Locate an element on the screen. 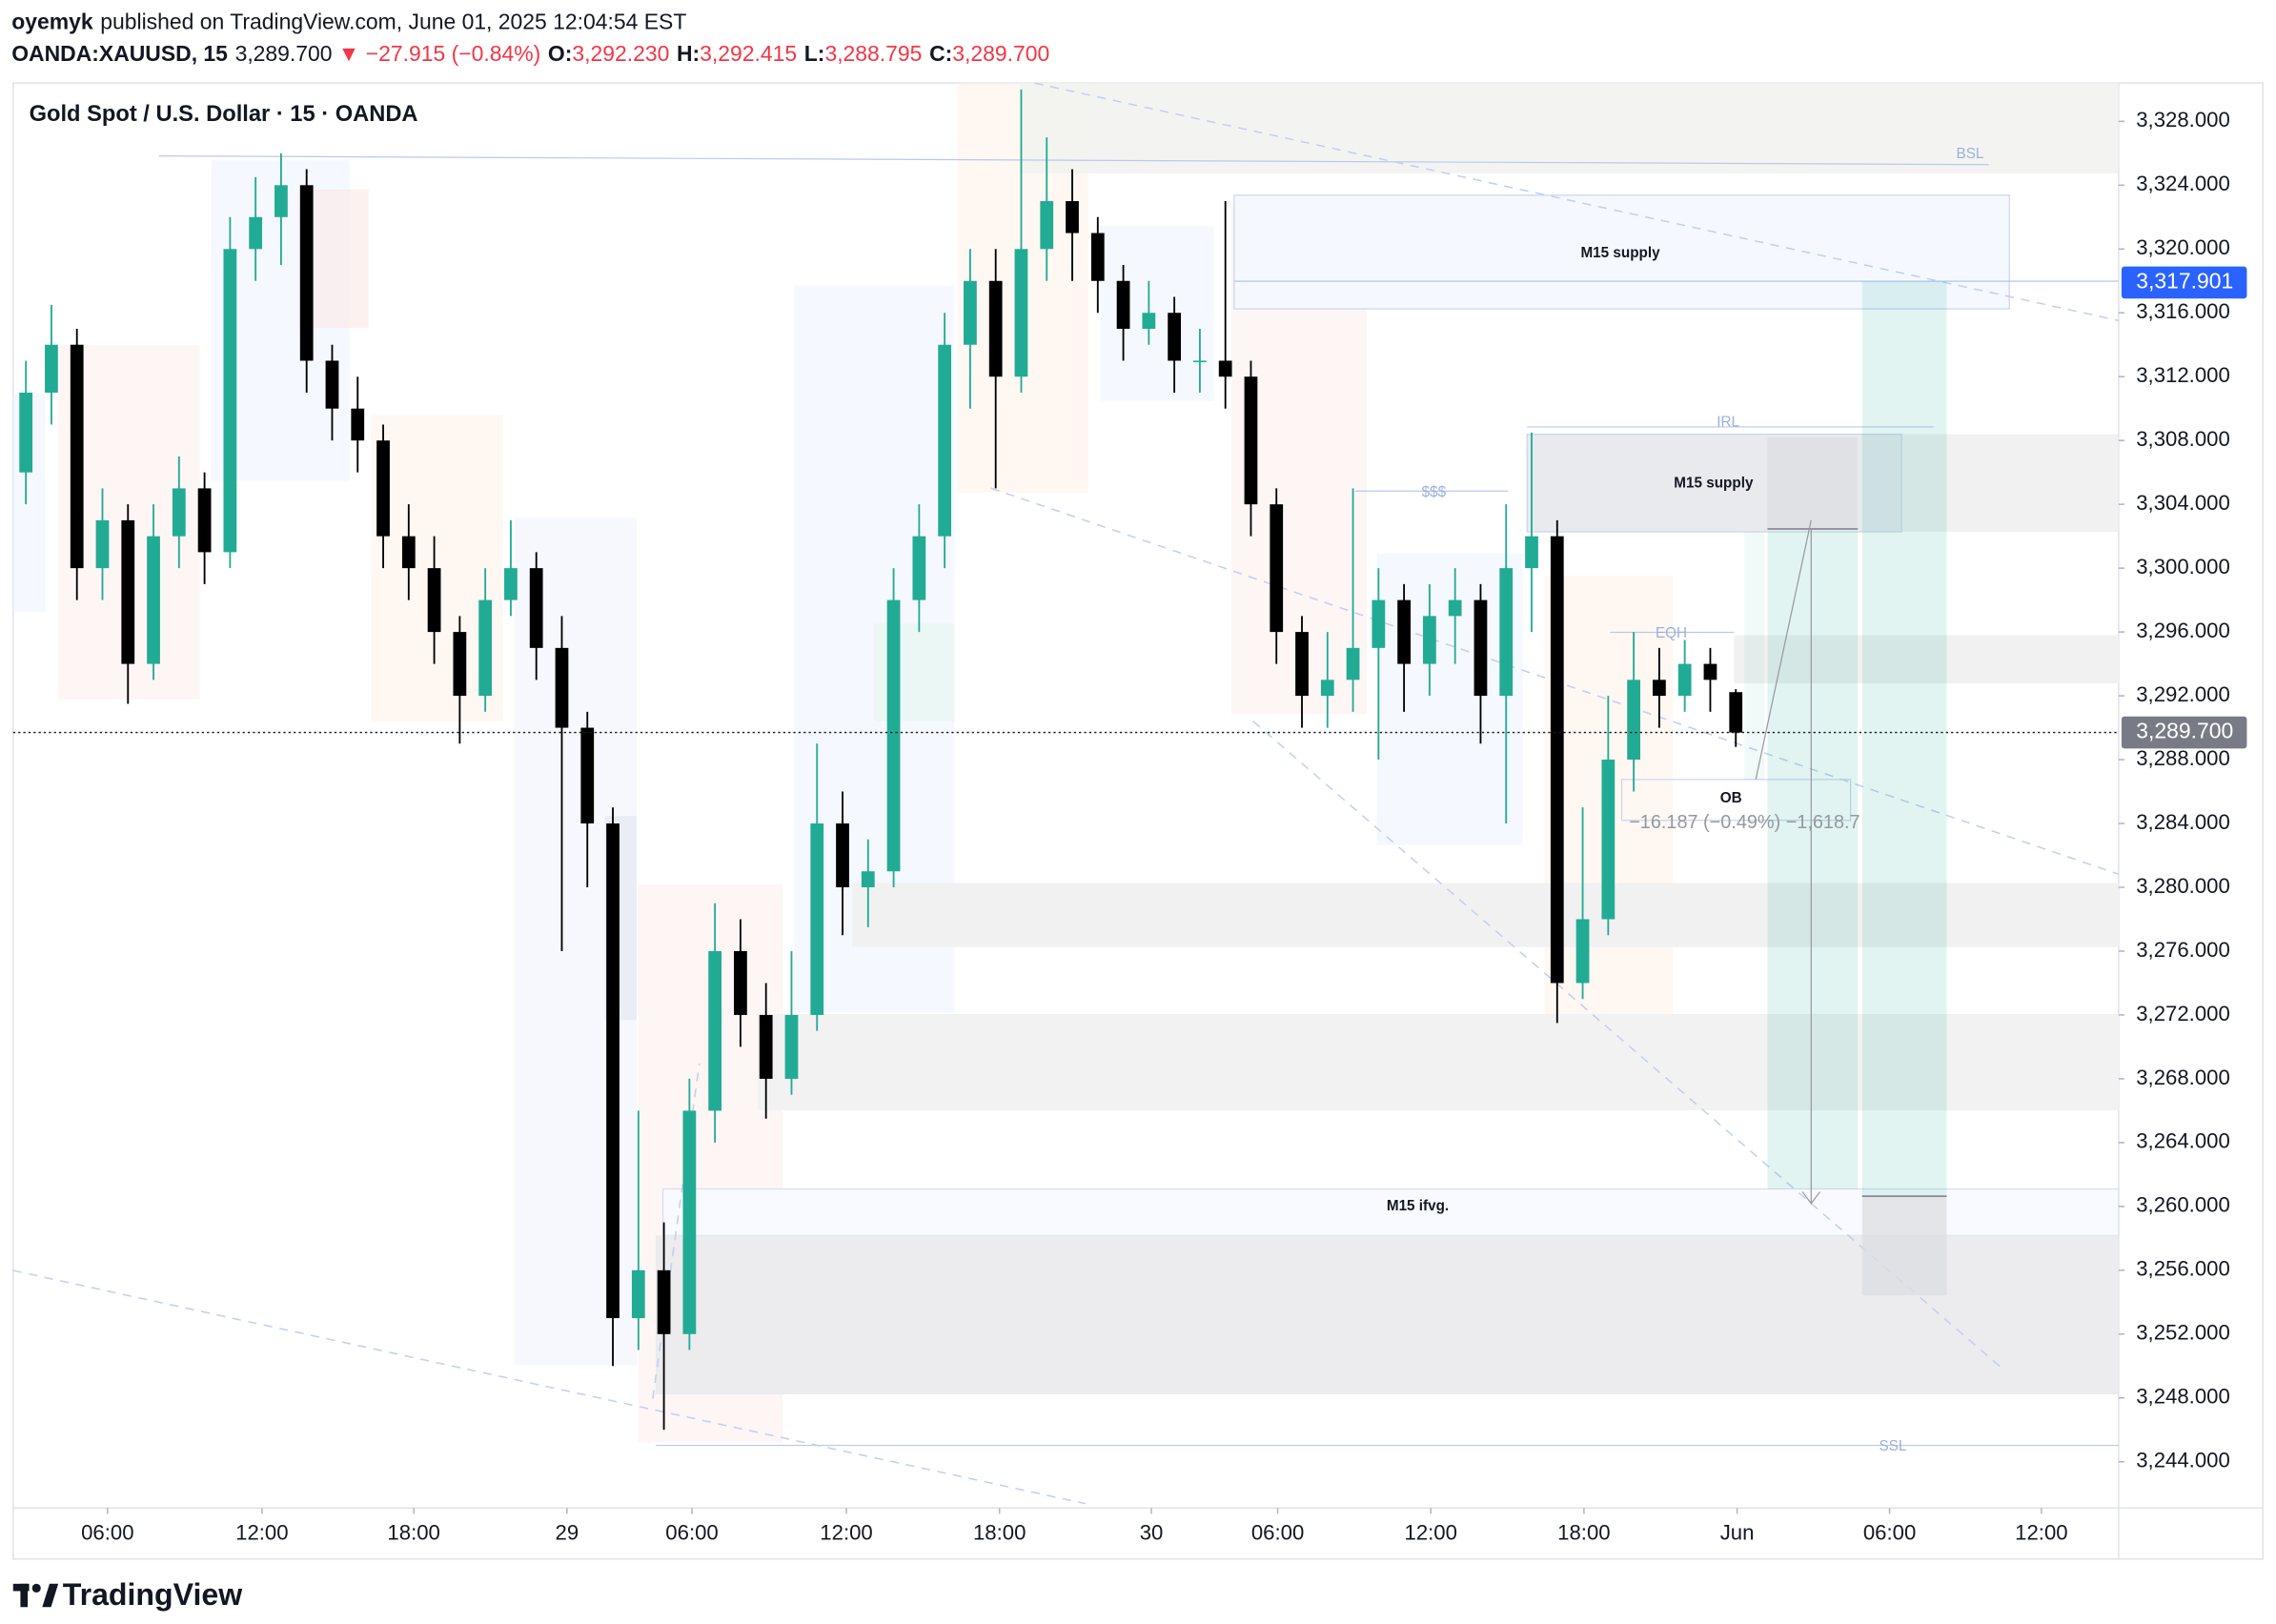  y-tick-label: 3,280.000 is located at coordinates (2183, 886).